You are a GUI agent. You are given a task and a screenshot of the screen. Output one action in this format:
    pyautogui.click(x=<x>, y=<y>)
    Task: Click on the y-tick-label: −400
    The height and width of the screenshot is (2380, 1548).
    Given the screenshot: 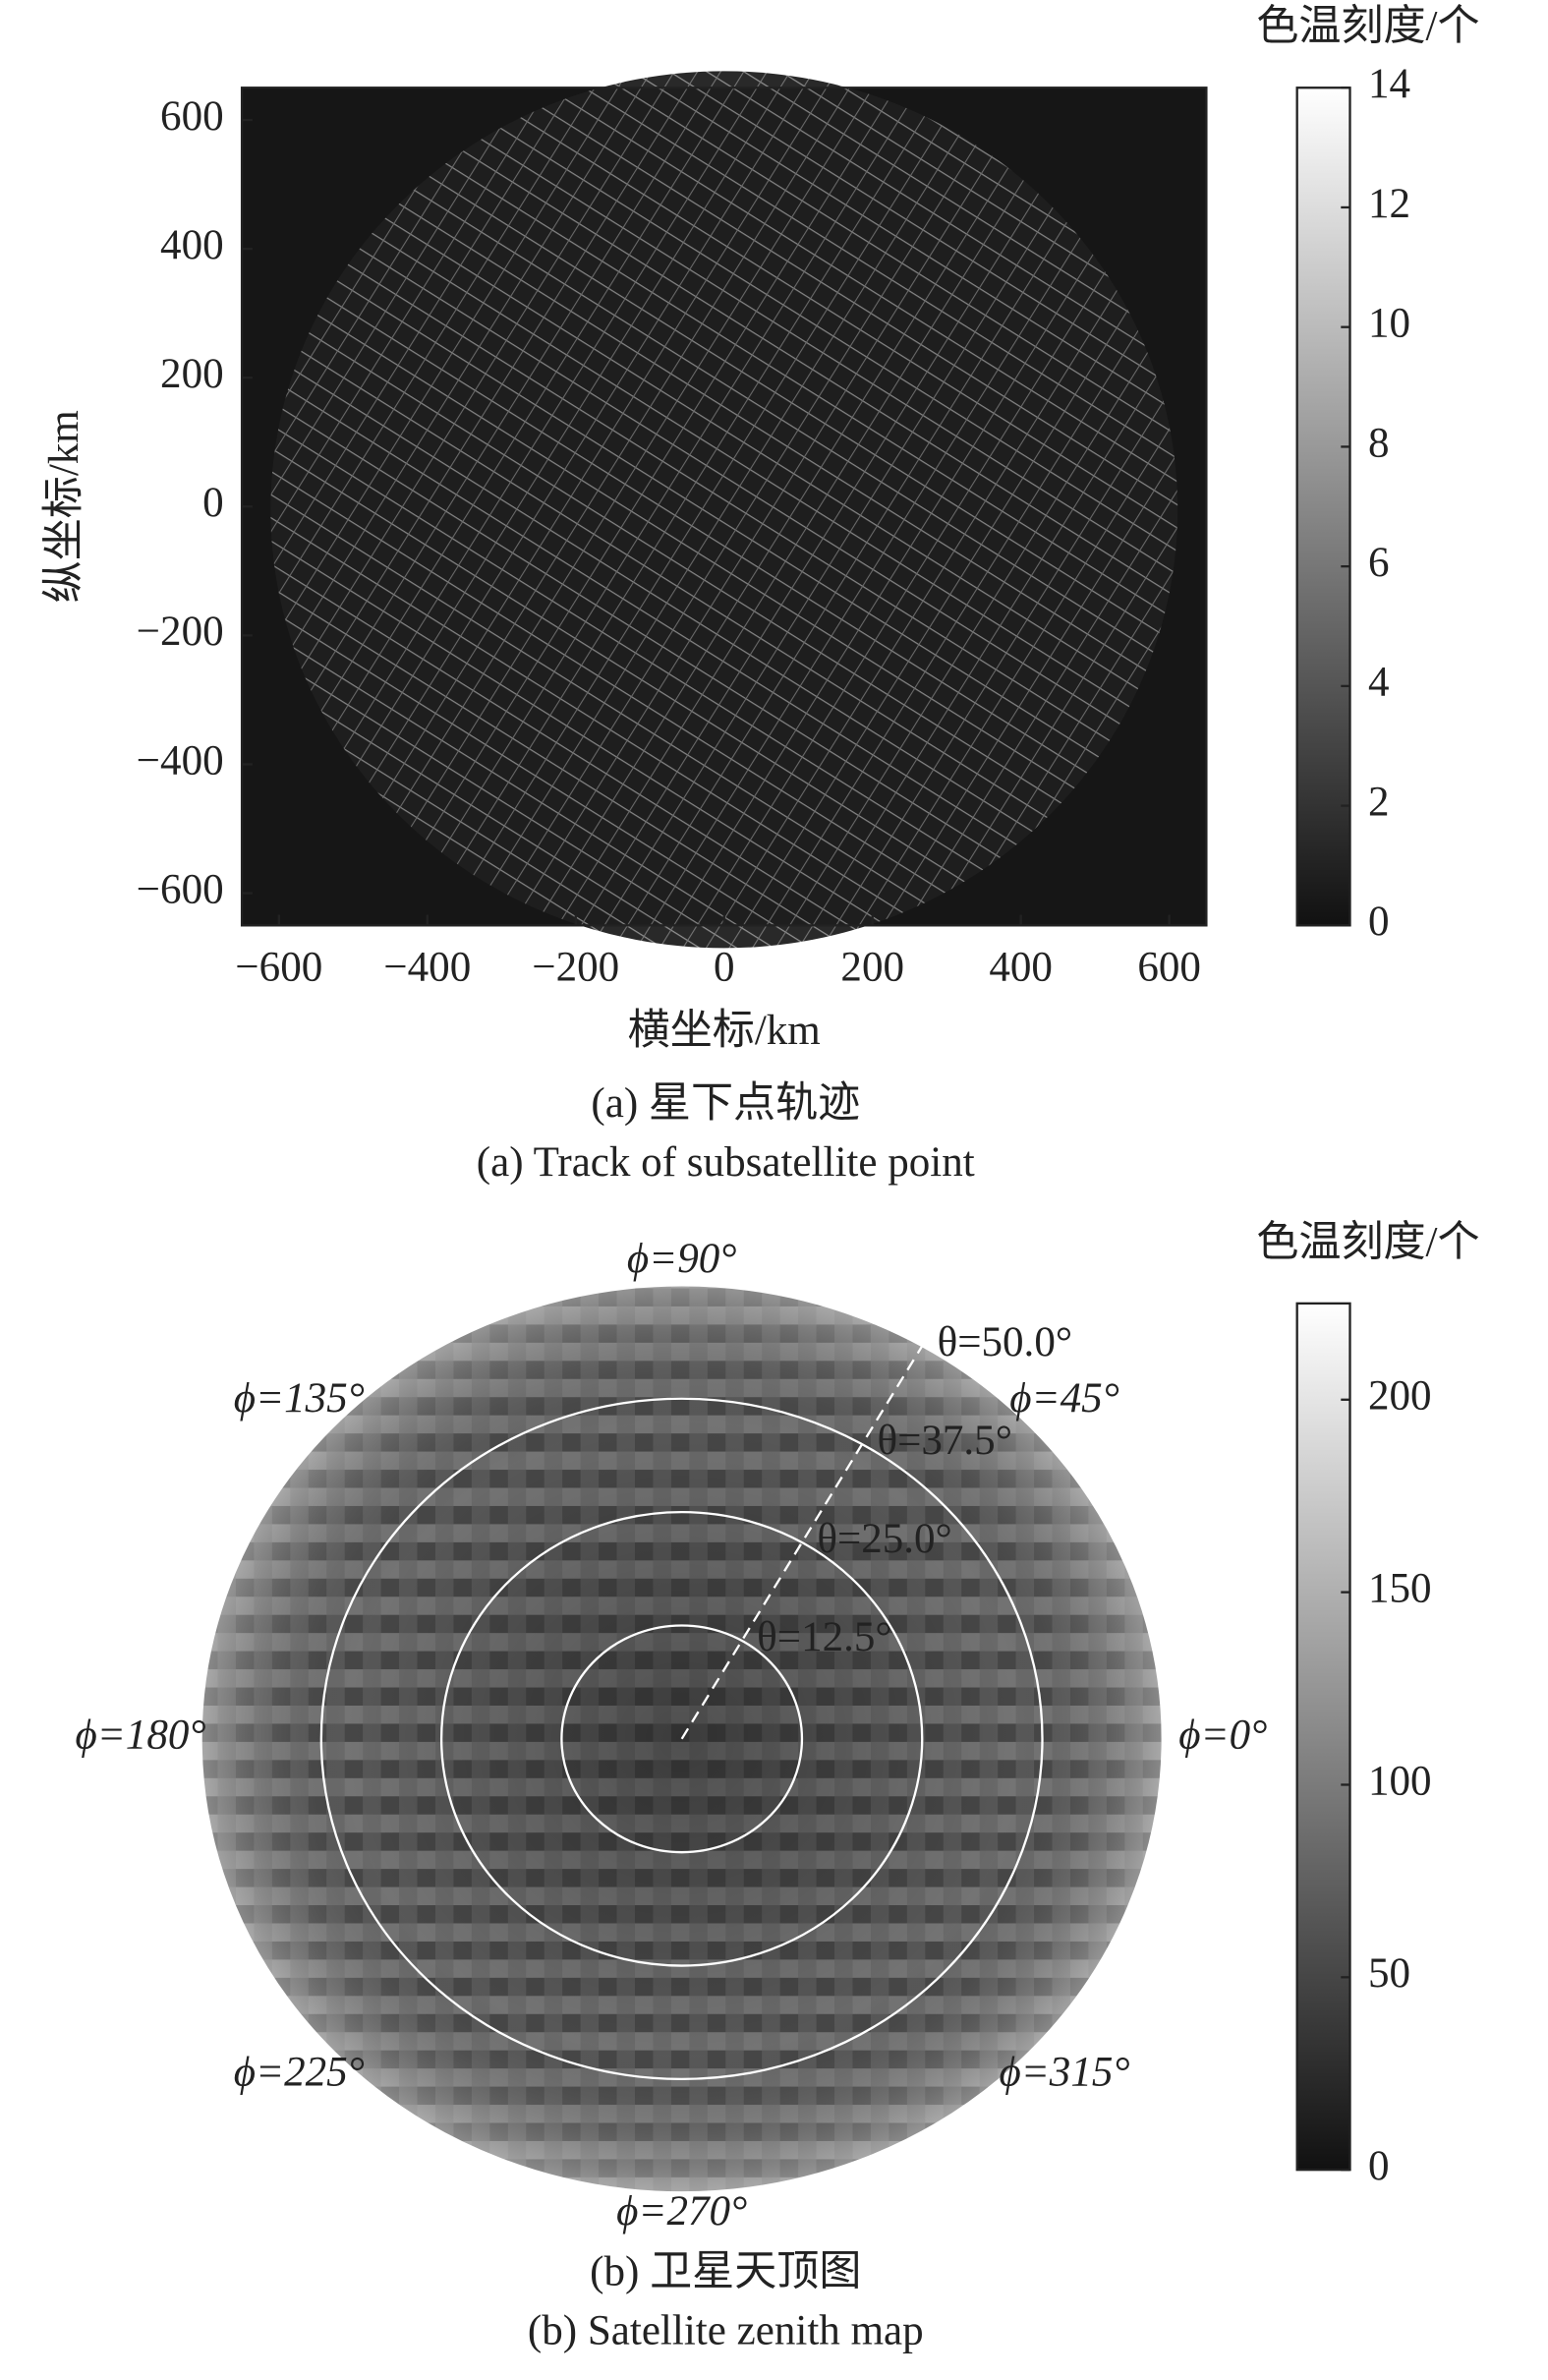 What is the action you would take?
    pyautogui.click(x=180, y=760)
    